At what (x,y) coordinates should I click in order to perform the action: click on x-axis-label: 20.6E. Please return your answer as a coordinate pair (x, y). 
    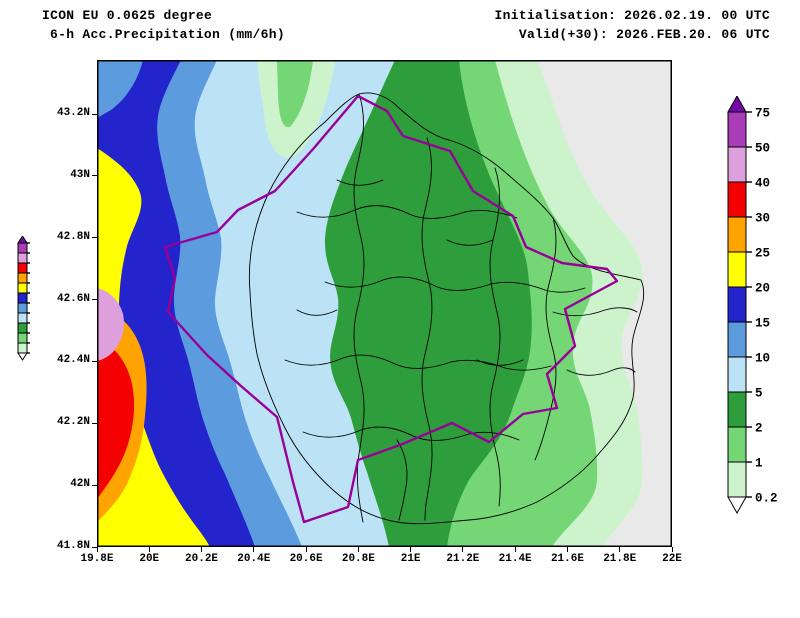
    Looking at the image, I should click on (306, 559).